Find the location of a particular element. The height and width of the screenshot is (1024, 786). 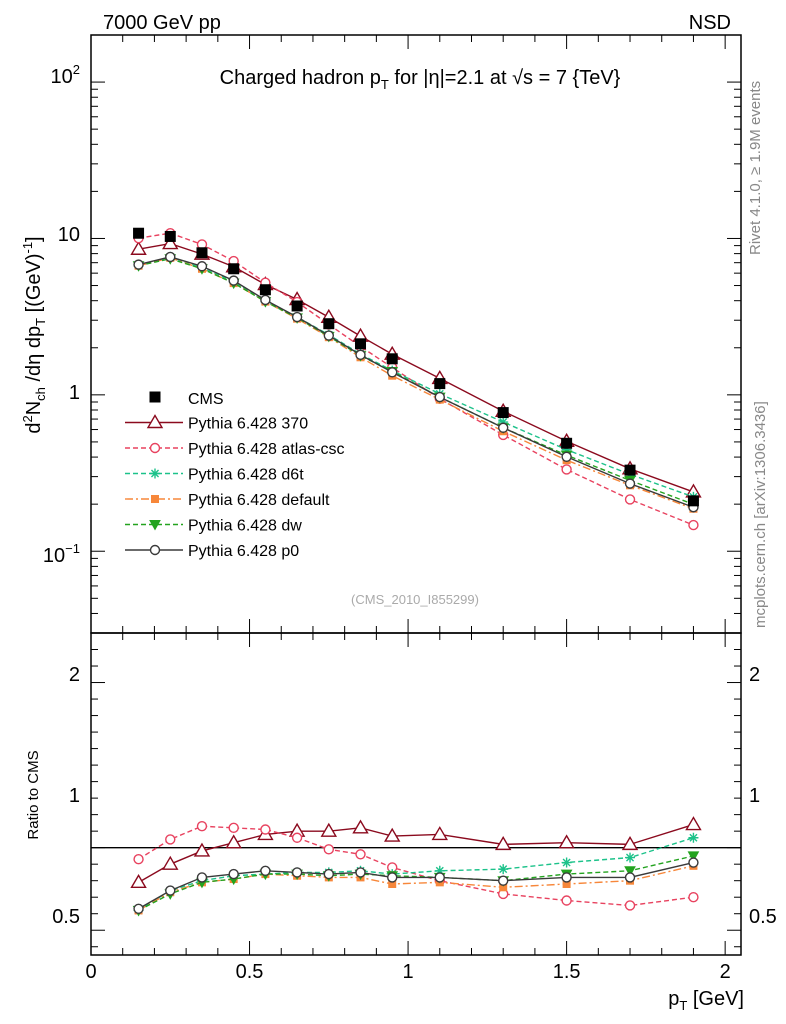

y-axis-label: d2Nch /dη dpT [(GeV)-1] is located at coordinates (34, 334).